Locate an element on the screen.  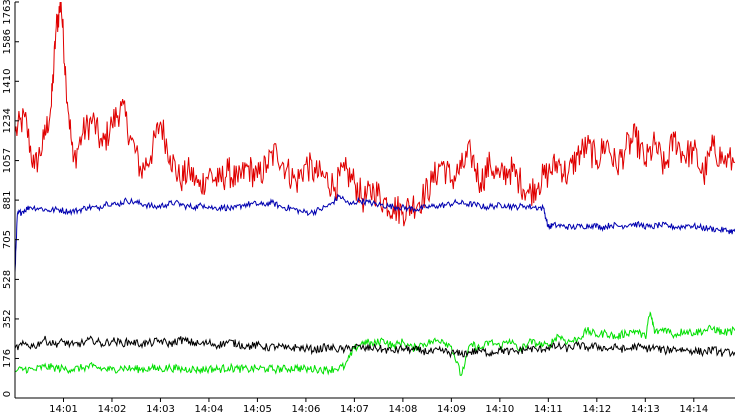
y-tick-label: 1234 is located at coordinates (7, 120).